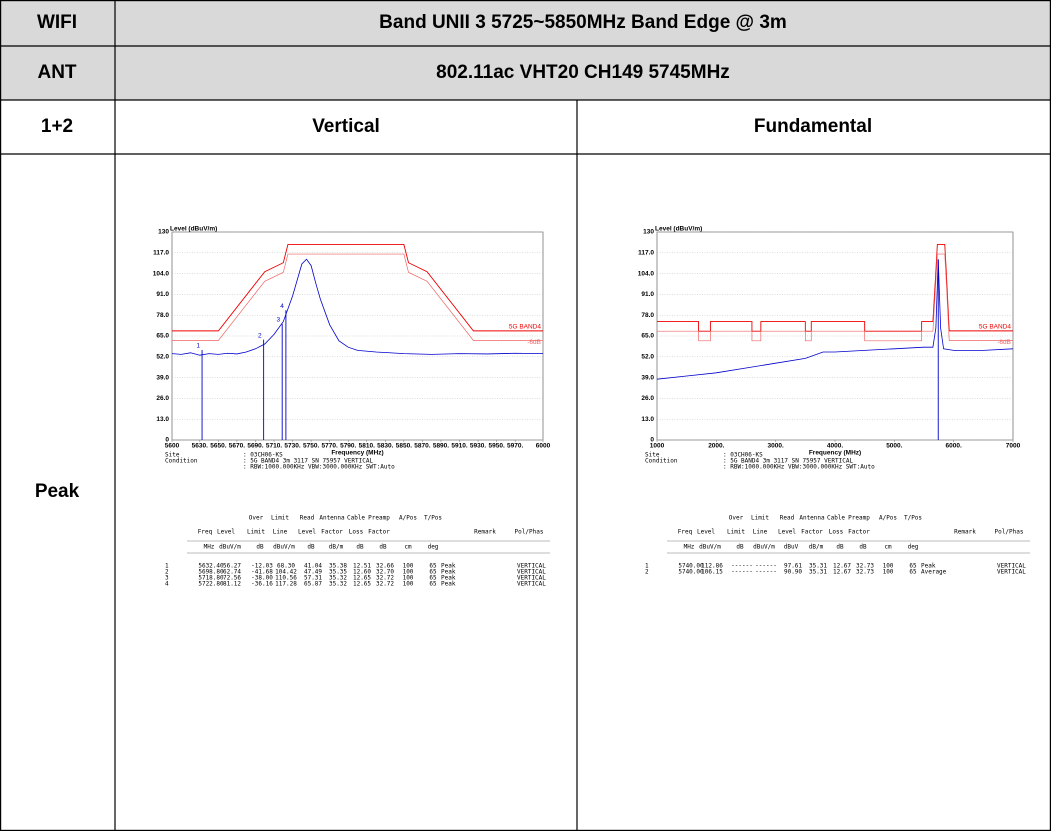 This screenshot has height=831, width=1051. I want to click on x-tick-label: 5000., so click(894, 446).